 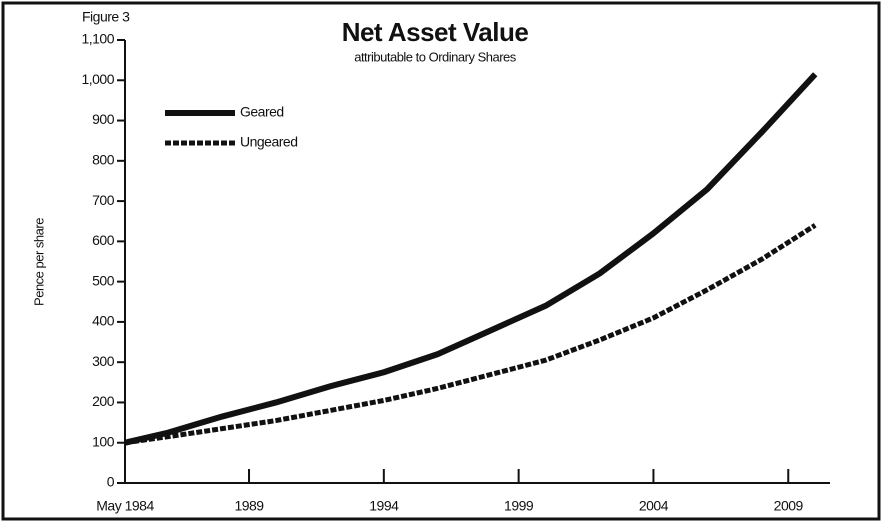 What do you see at coordinates (654, 506) in the screenshot?
I see `x-tick-label: 2004` at bounding box center [654, 506].